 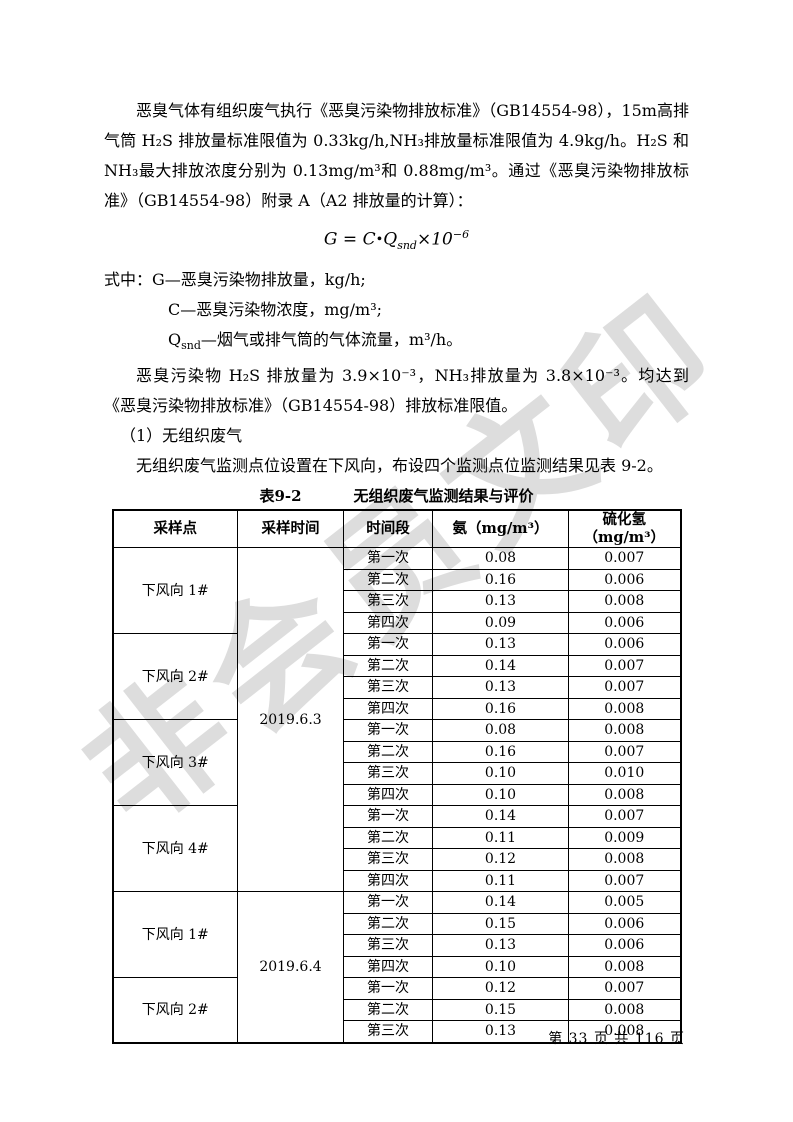 What do you see at coordinates (399, 466) in the screenshot?
I see `paragraph-monitoring-points: 无组织废气监测点位设置在下风向，布设四个监测点位监测结果见表 9-2。` at bounding box center [399, 466].